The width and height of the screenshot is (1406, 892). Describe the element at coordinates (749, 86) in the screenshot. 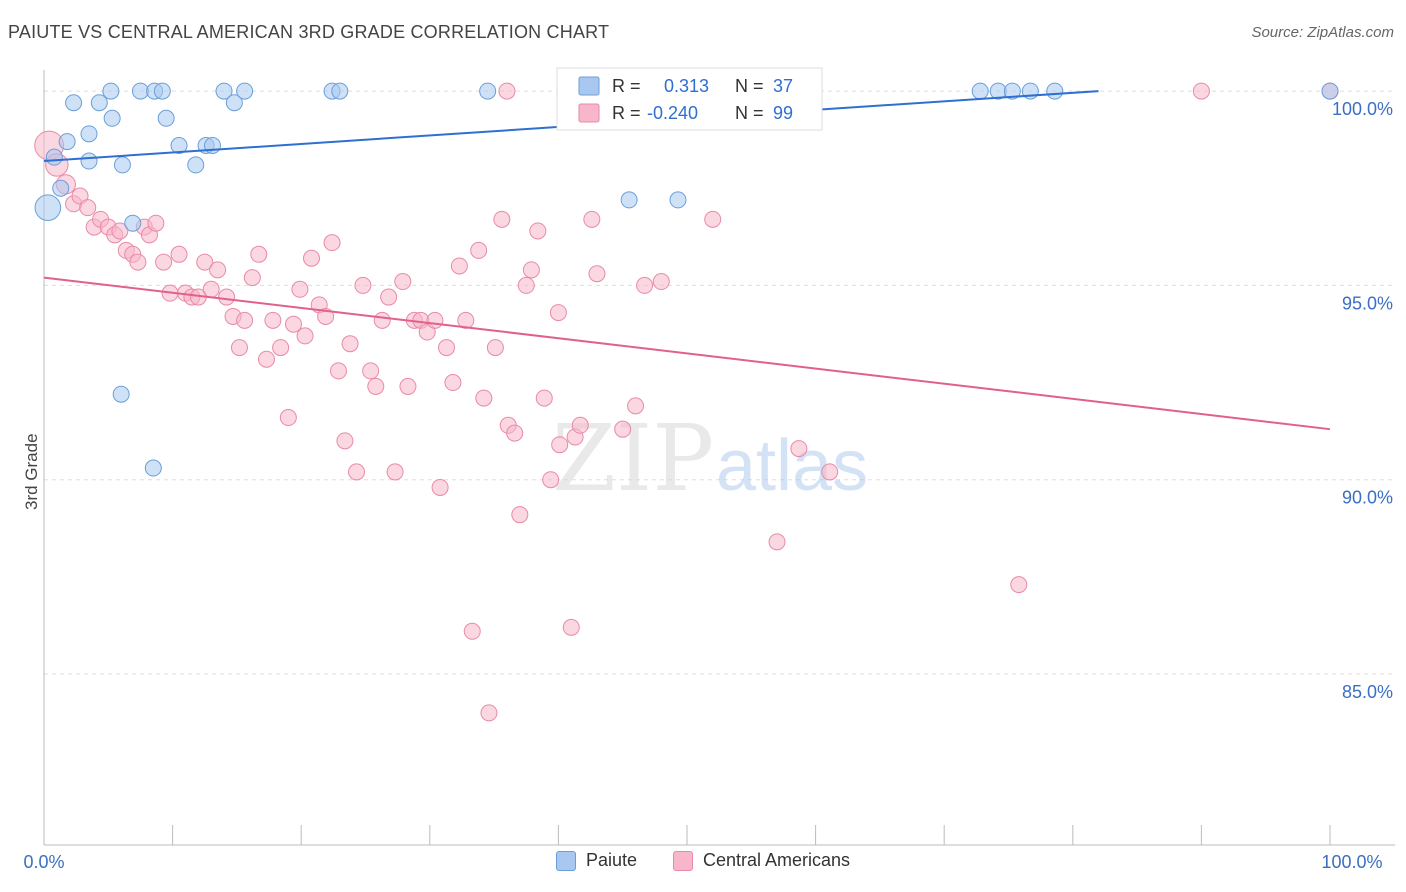

I see `legend-n-label: N =` at that location.